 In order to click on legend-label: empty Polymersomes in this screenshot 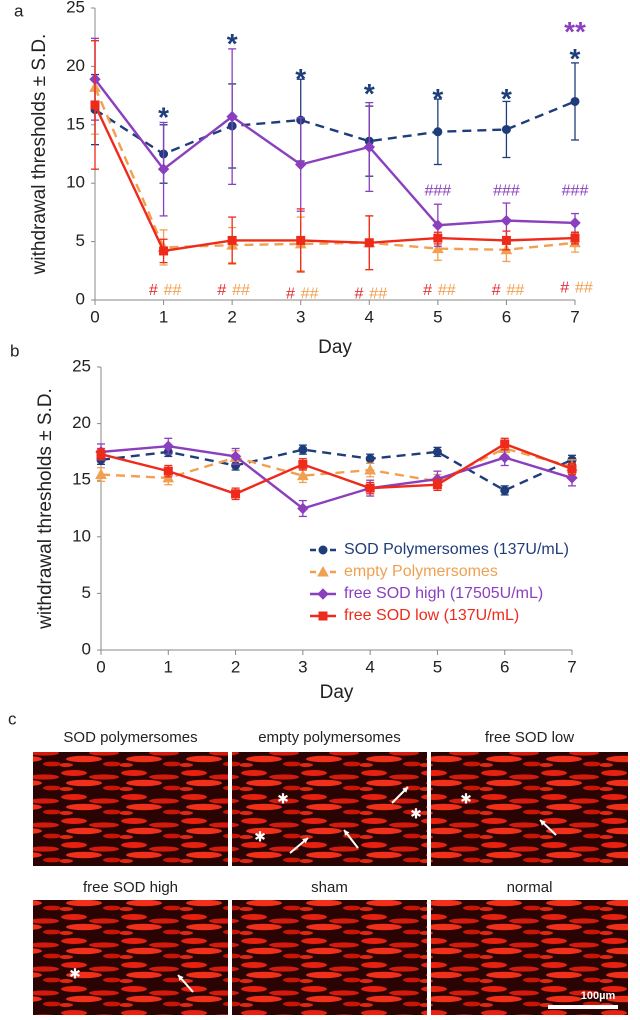, I will do `click(421, 571)`.